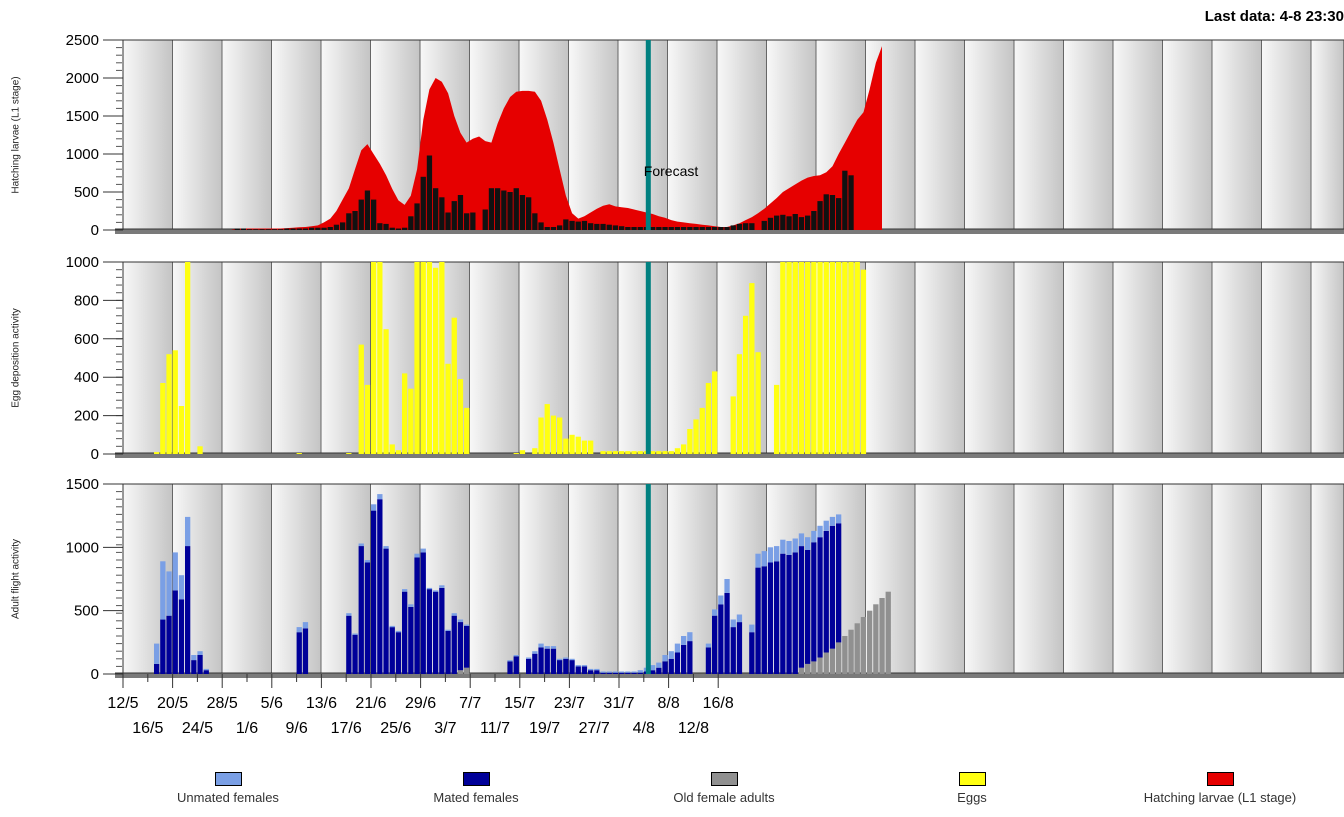  Describe the element at coordinates (222, 703) in the screenshot. I see `x-tick-label: 28/5` at that location.